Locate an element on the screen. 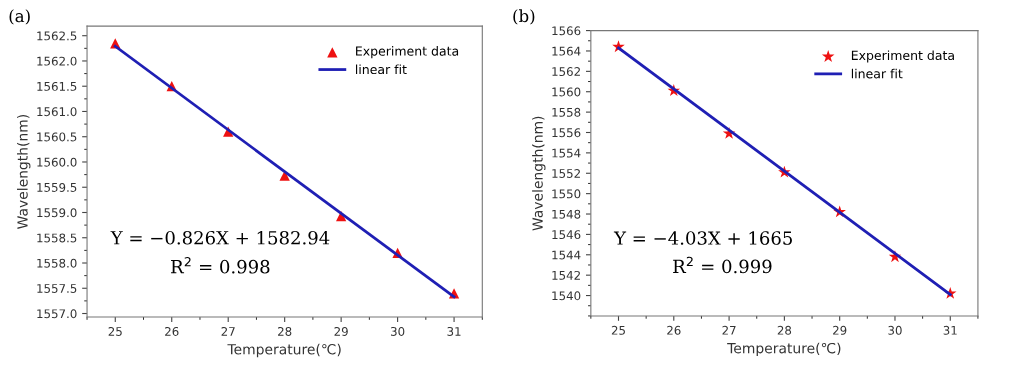 This screenshot has height=373, width=1024. y-tick-label: 1546 is located at coordinates (566, 235).